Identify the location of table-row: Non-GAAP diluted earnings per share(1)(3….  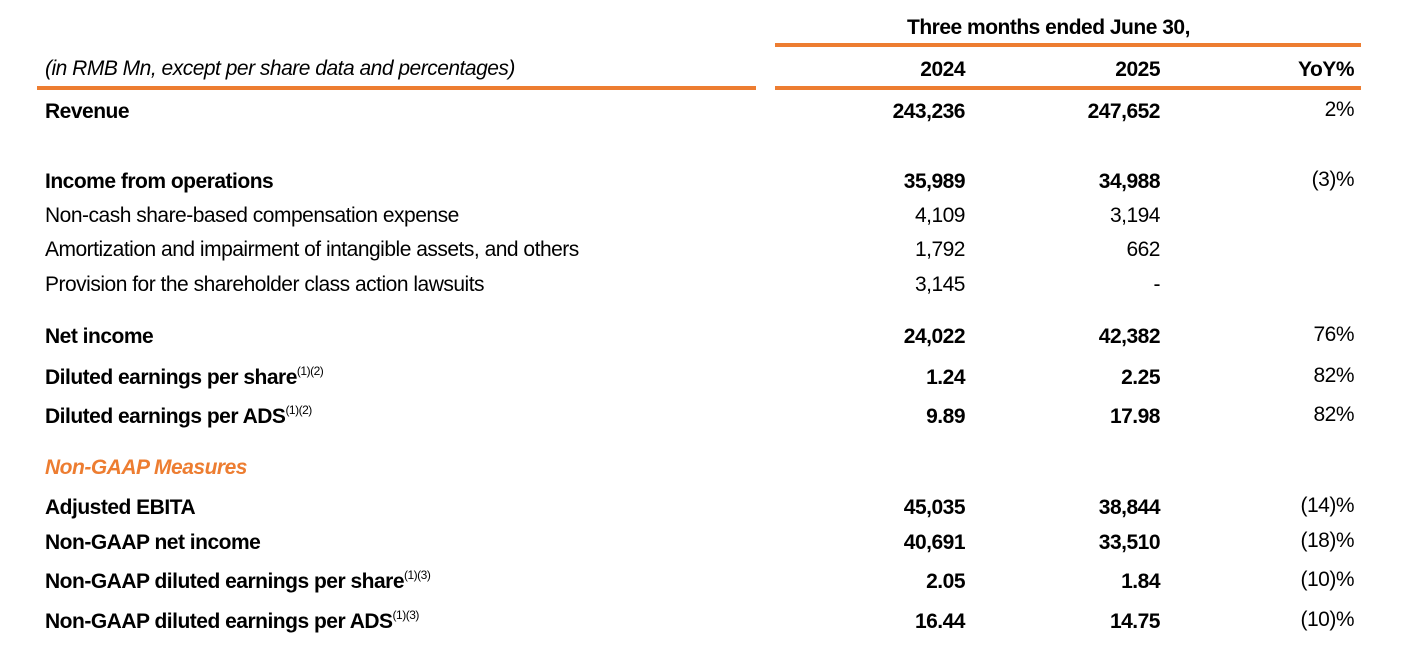
(700, 584).